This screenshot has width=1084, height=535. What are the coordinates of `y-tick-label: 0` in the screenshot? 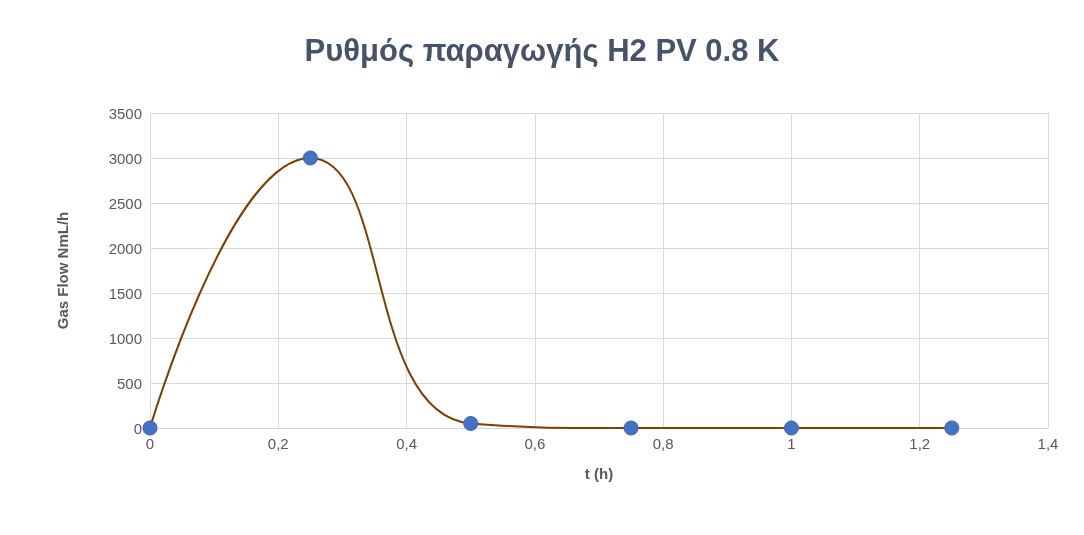 It's located at (137, 428).